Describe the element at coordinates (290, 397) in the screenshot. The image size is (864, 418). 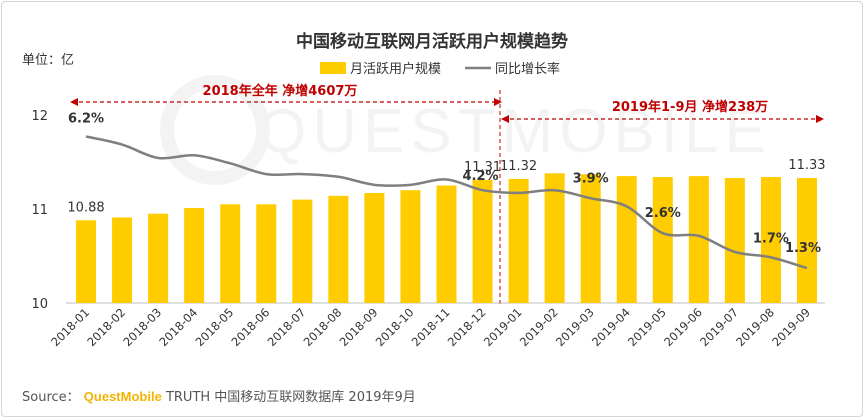
I see `source-text: TRUTH 中国移动互联网数据库 2019年9月` at that location.